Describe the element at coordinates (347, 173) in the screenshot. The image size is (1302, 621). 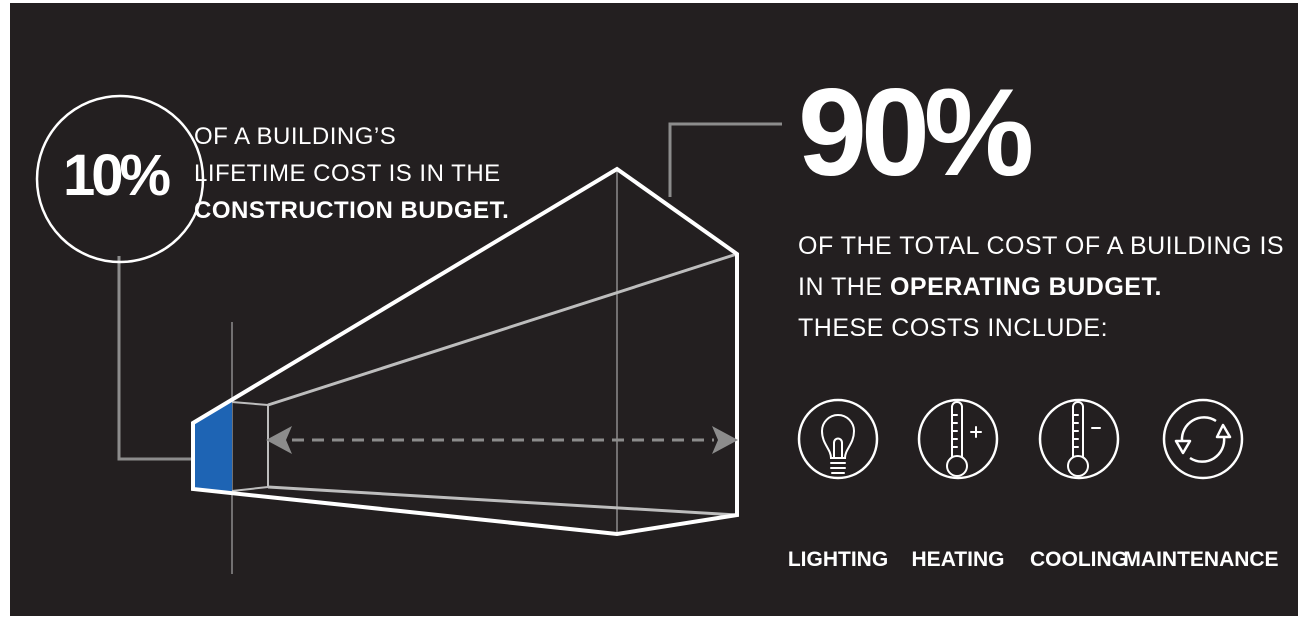
I see `construction-text-line-2: LIFETIME COST IS IN THE` at that location.